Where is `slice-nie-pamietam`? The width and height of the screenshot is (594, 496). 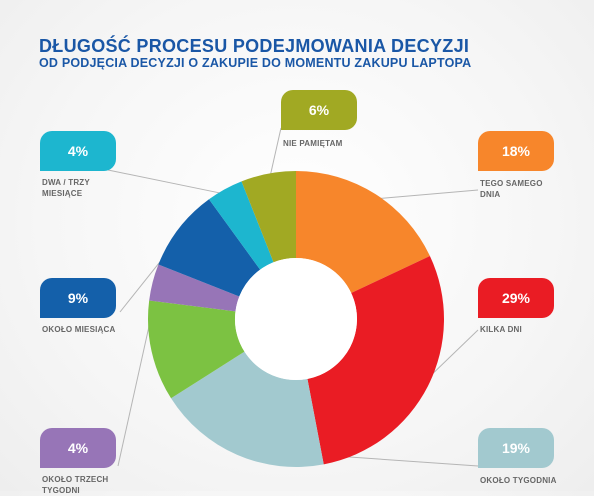 slice-nie-pamietam is located at coordinates (268, 217).